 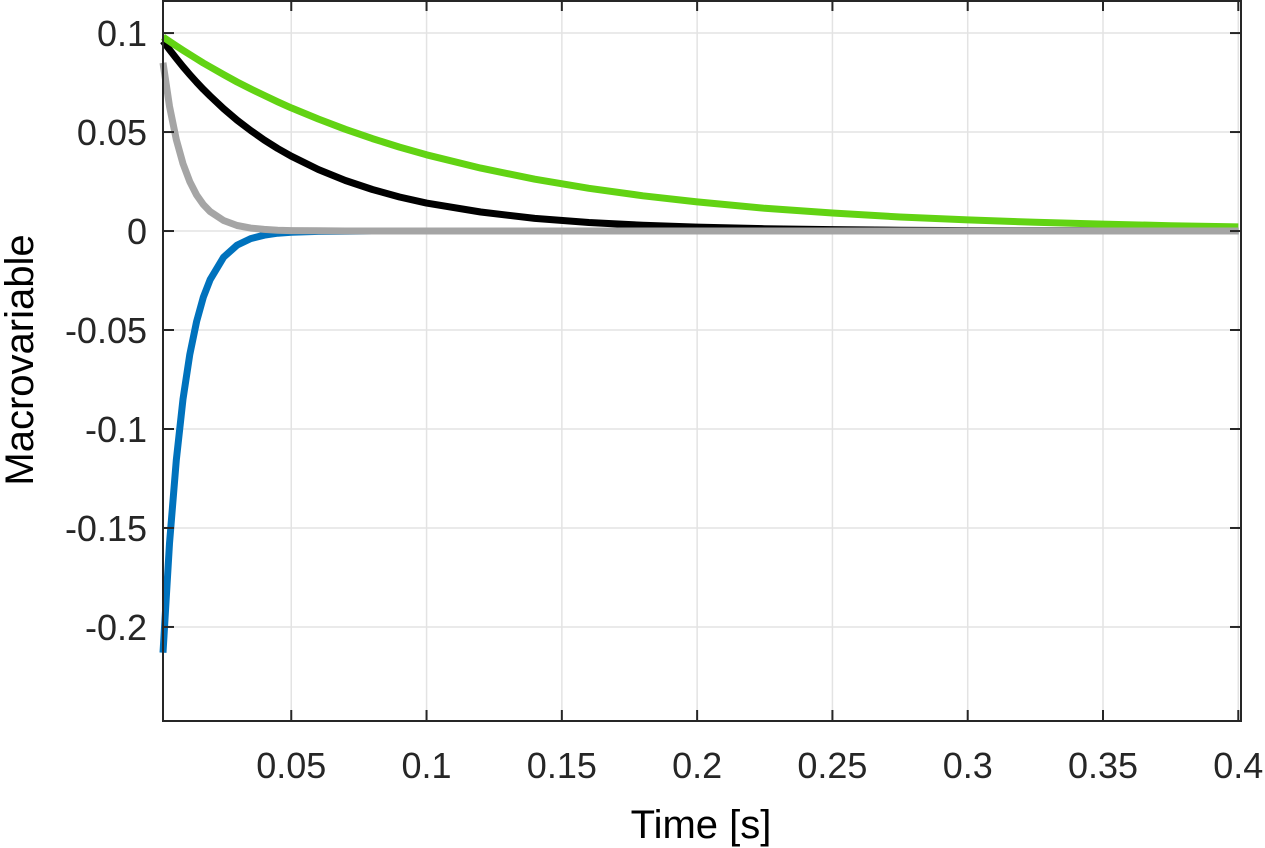 I want to click on y-tick-label: -0.2, so click(x=116, y=627).